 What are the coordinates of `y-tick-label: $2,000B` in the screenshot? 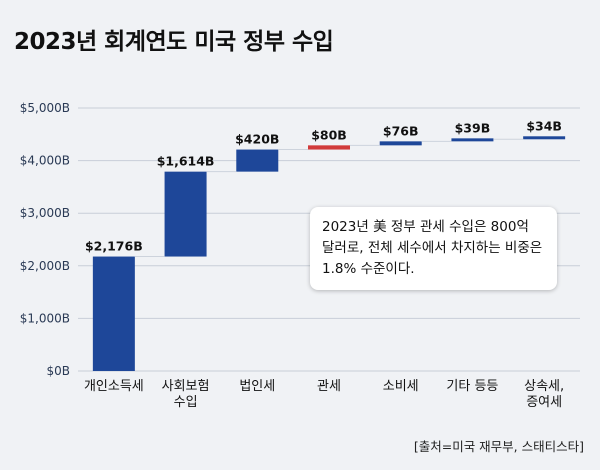 It's located at (45, 266).